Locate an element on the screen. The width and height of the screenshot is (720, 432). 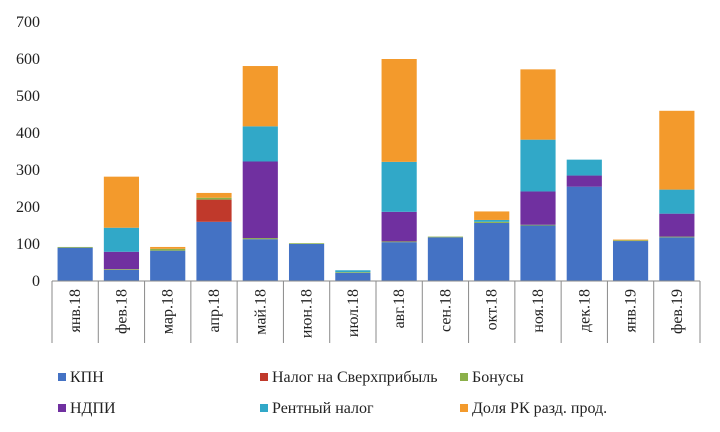
y-tick-label: 600 is located at coordinates (28, 59).